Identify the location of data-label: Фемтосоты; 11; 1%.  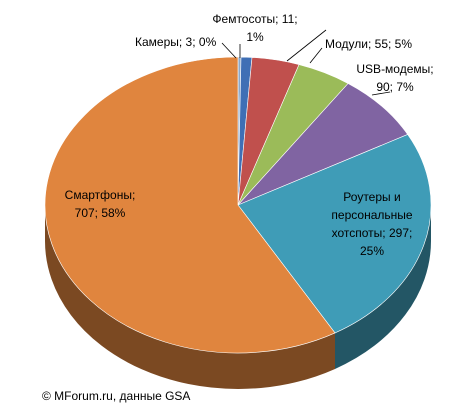
(254, 28).